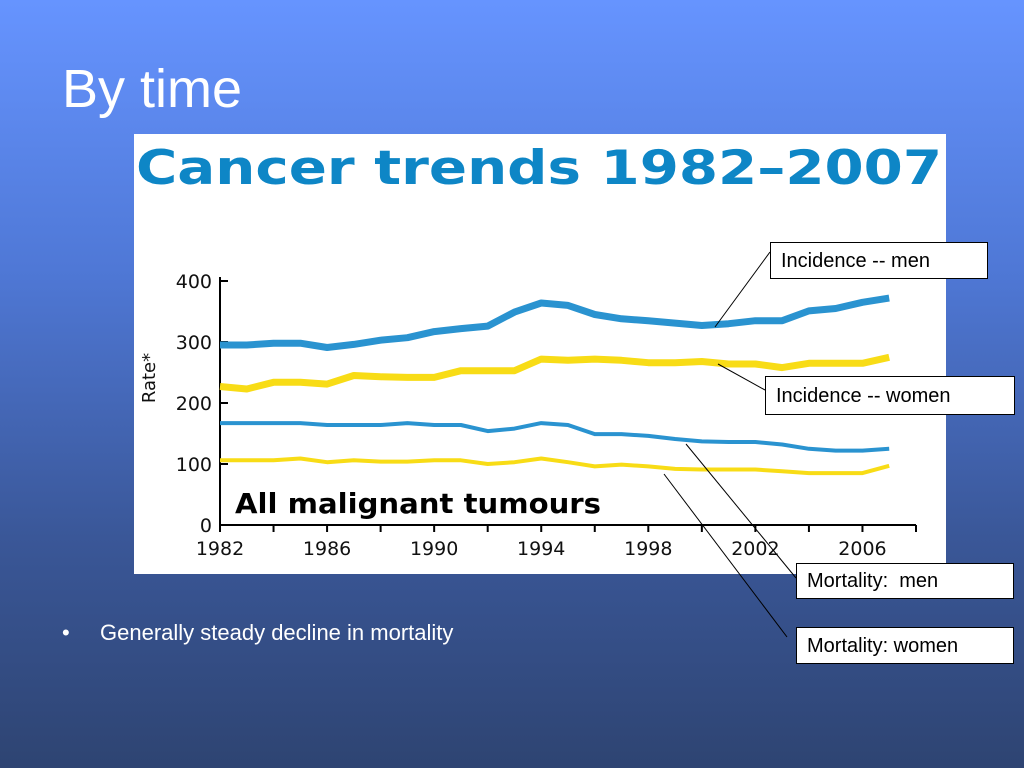  Describe the element at coordinates (194, 404) in the screenshot. I see `y-tick-label: 200` at that location.